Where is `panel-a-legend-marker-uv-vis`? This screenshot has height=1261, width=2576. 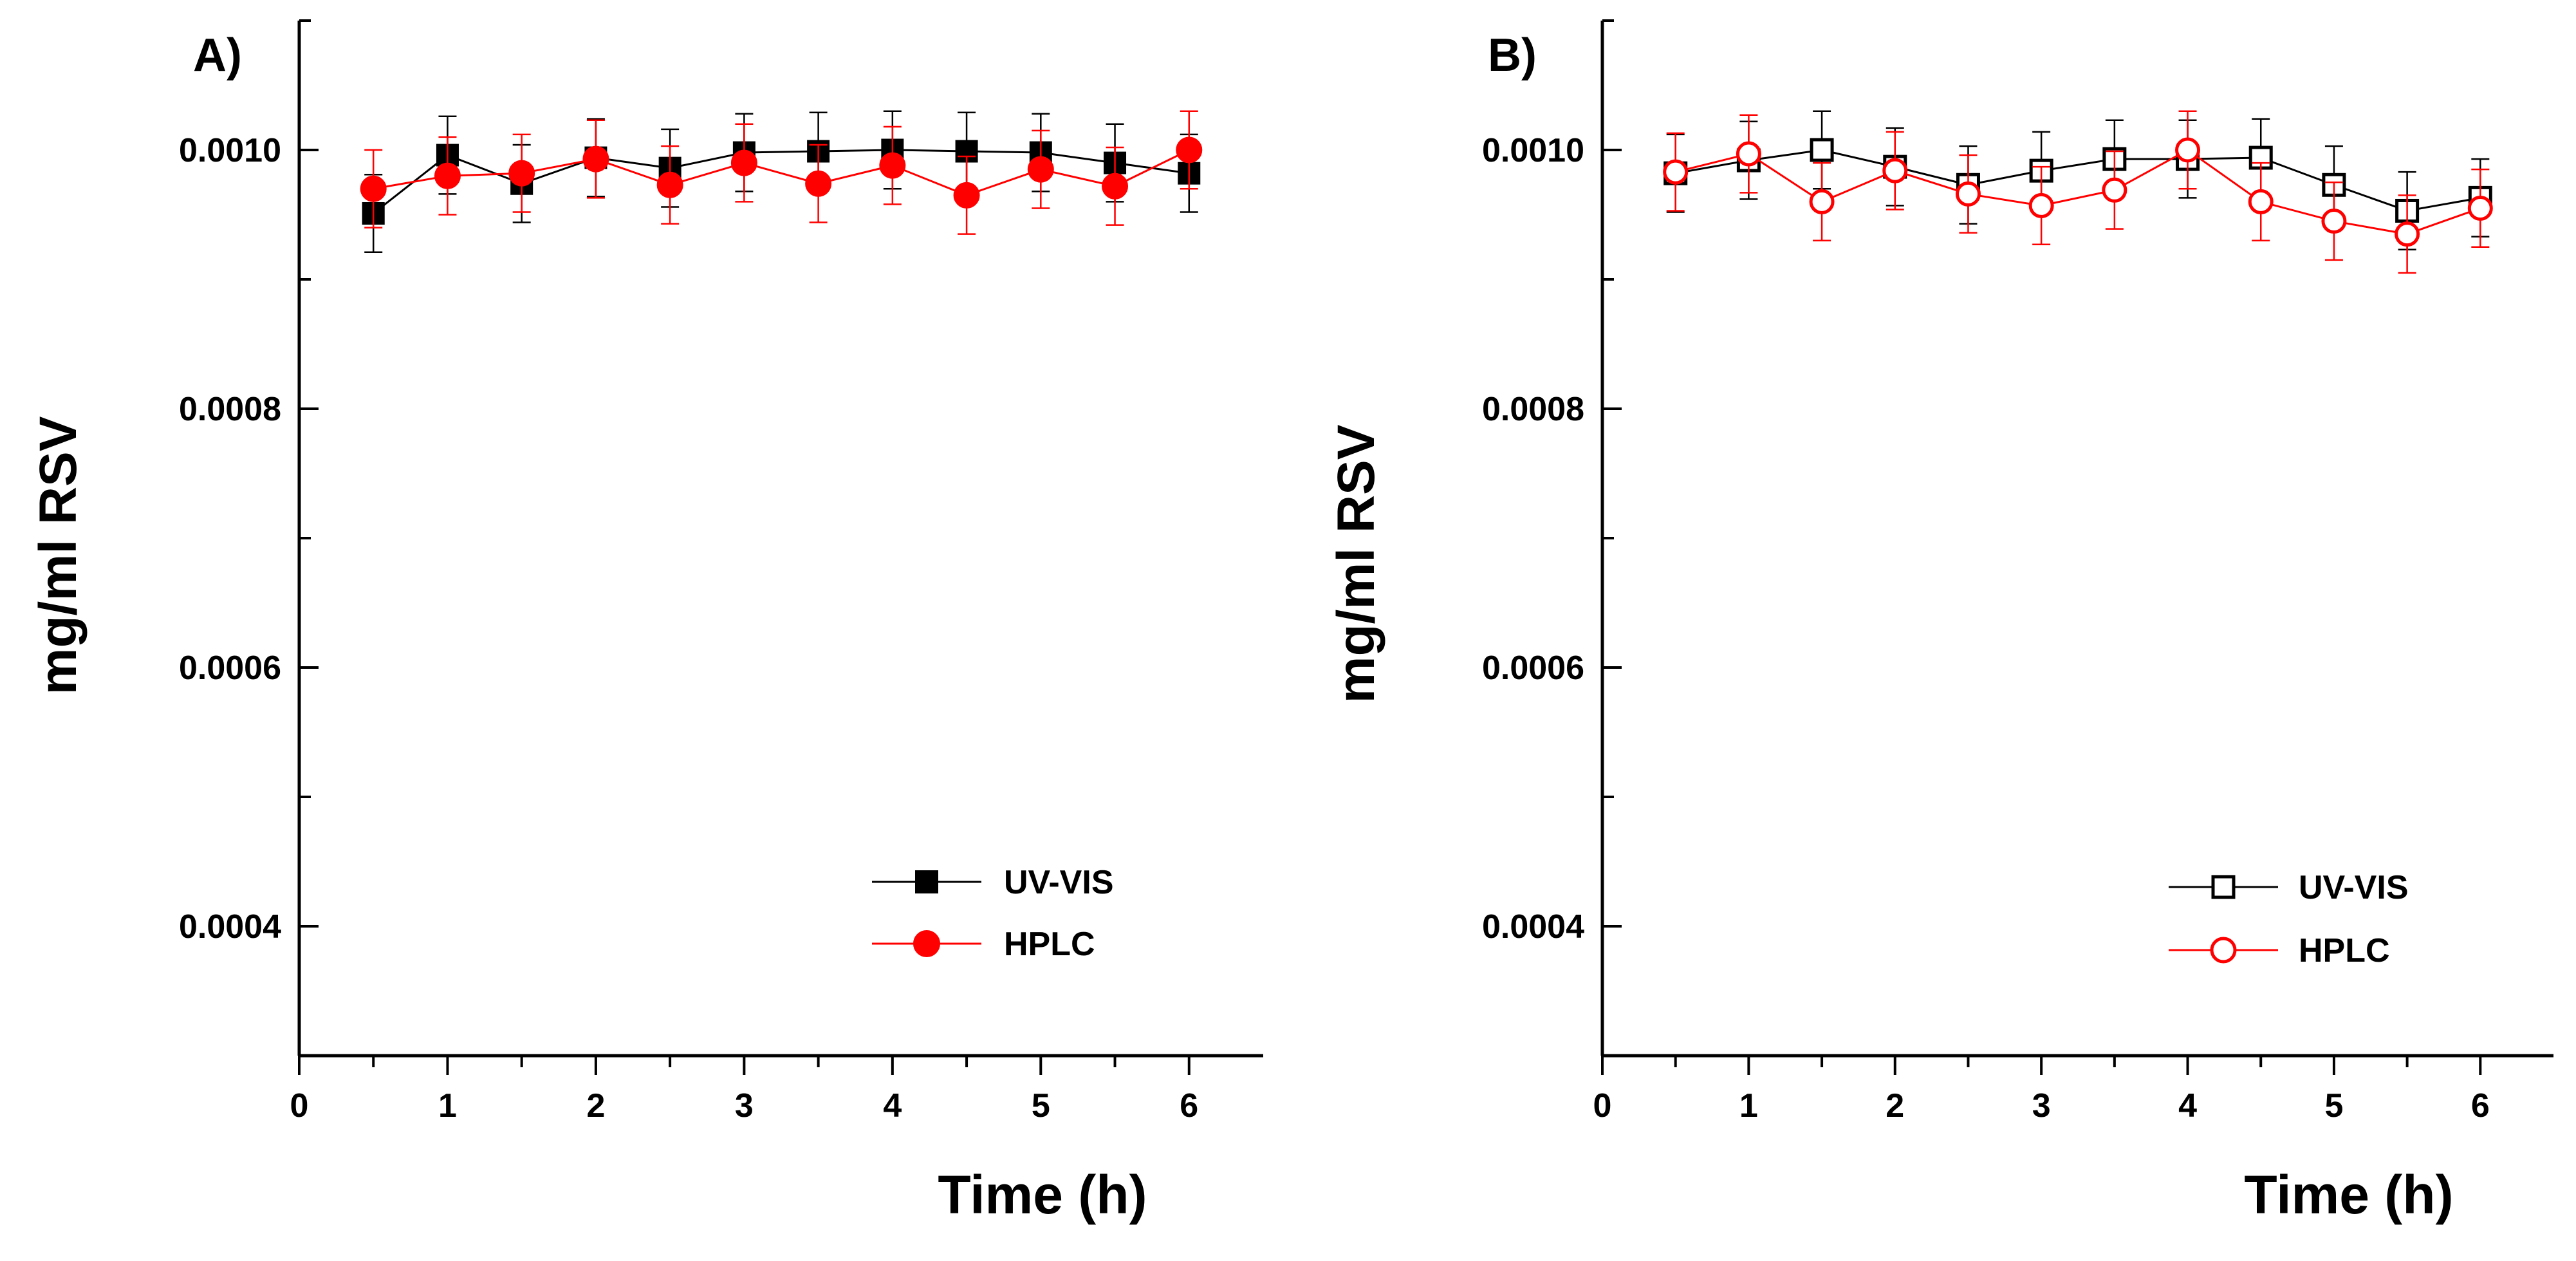 panel-a-legend-marker-uv-vis is located at coordinates (926, 881).